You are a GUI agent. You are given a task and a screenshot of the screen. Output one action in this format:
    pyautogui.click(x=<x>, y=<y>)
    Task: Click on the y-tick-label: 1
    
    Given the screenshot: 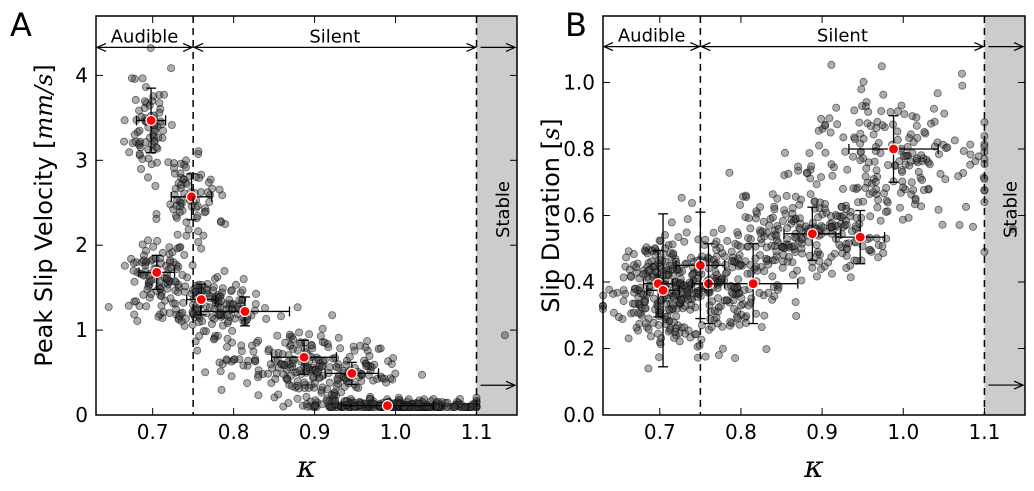 What is the action you would take?
    pyautogui.click(x=81, y=330)
    